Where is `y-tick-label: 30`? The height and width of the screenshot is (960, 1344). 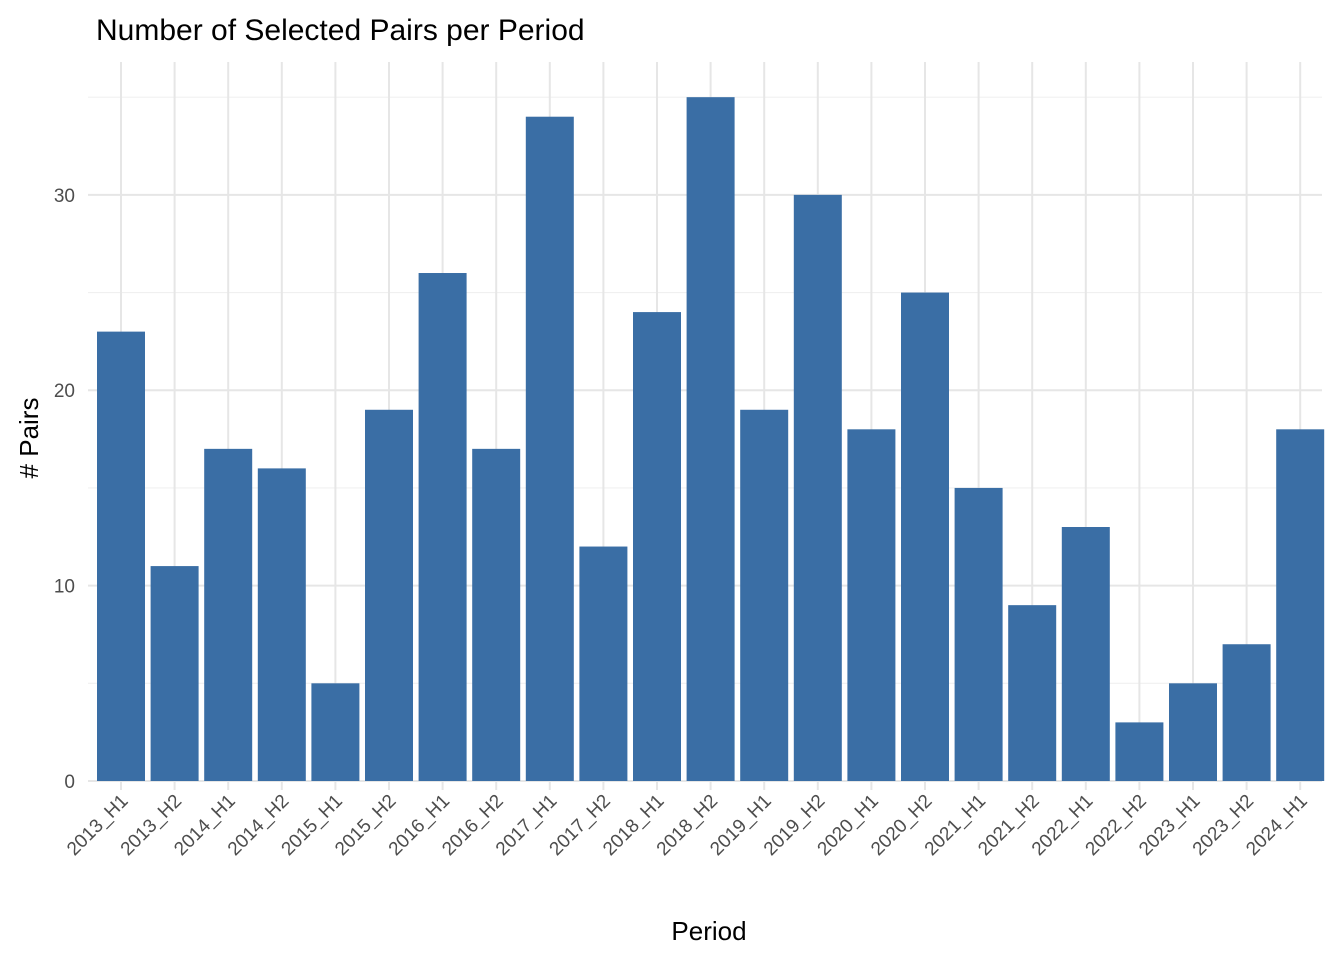
y-tick-label: 30 is located at coordinates (64, 196).